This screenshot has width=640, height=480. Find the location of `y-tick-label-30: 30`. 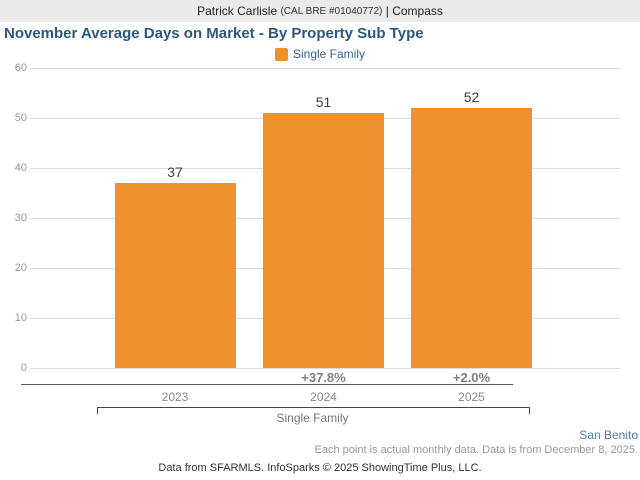

y-tick-label-30: 30 is located at coordinates (20, 218).